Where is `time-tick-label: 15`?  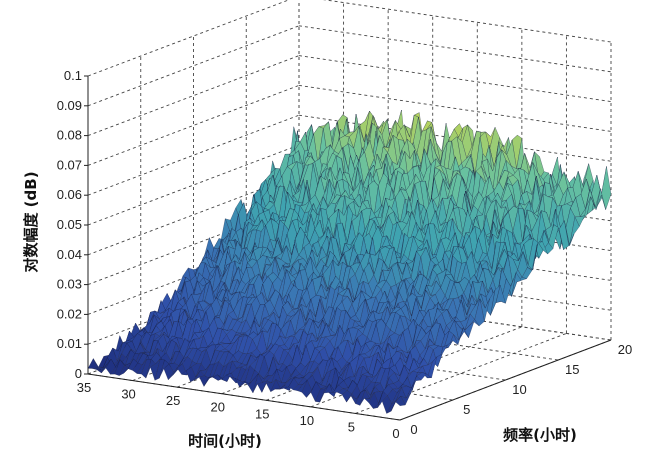 time-tick-label: 15 is located at coordinates (262, 413).